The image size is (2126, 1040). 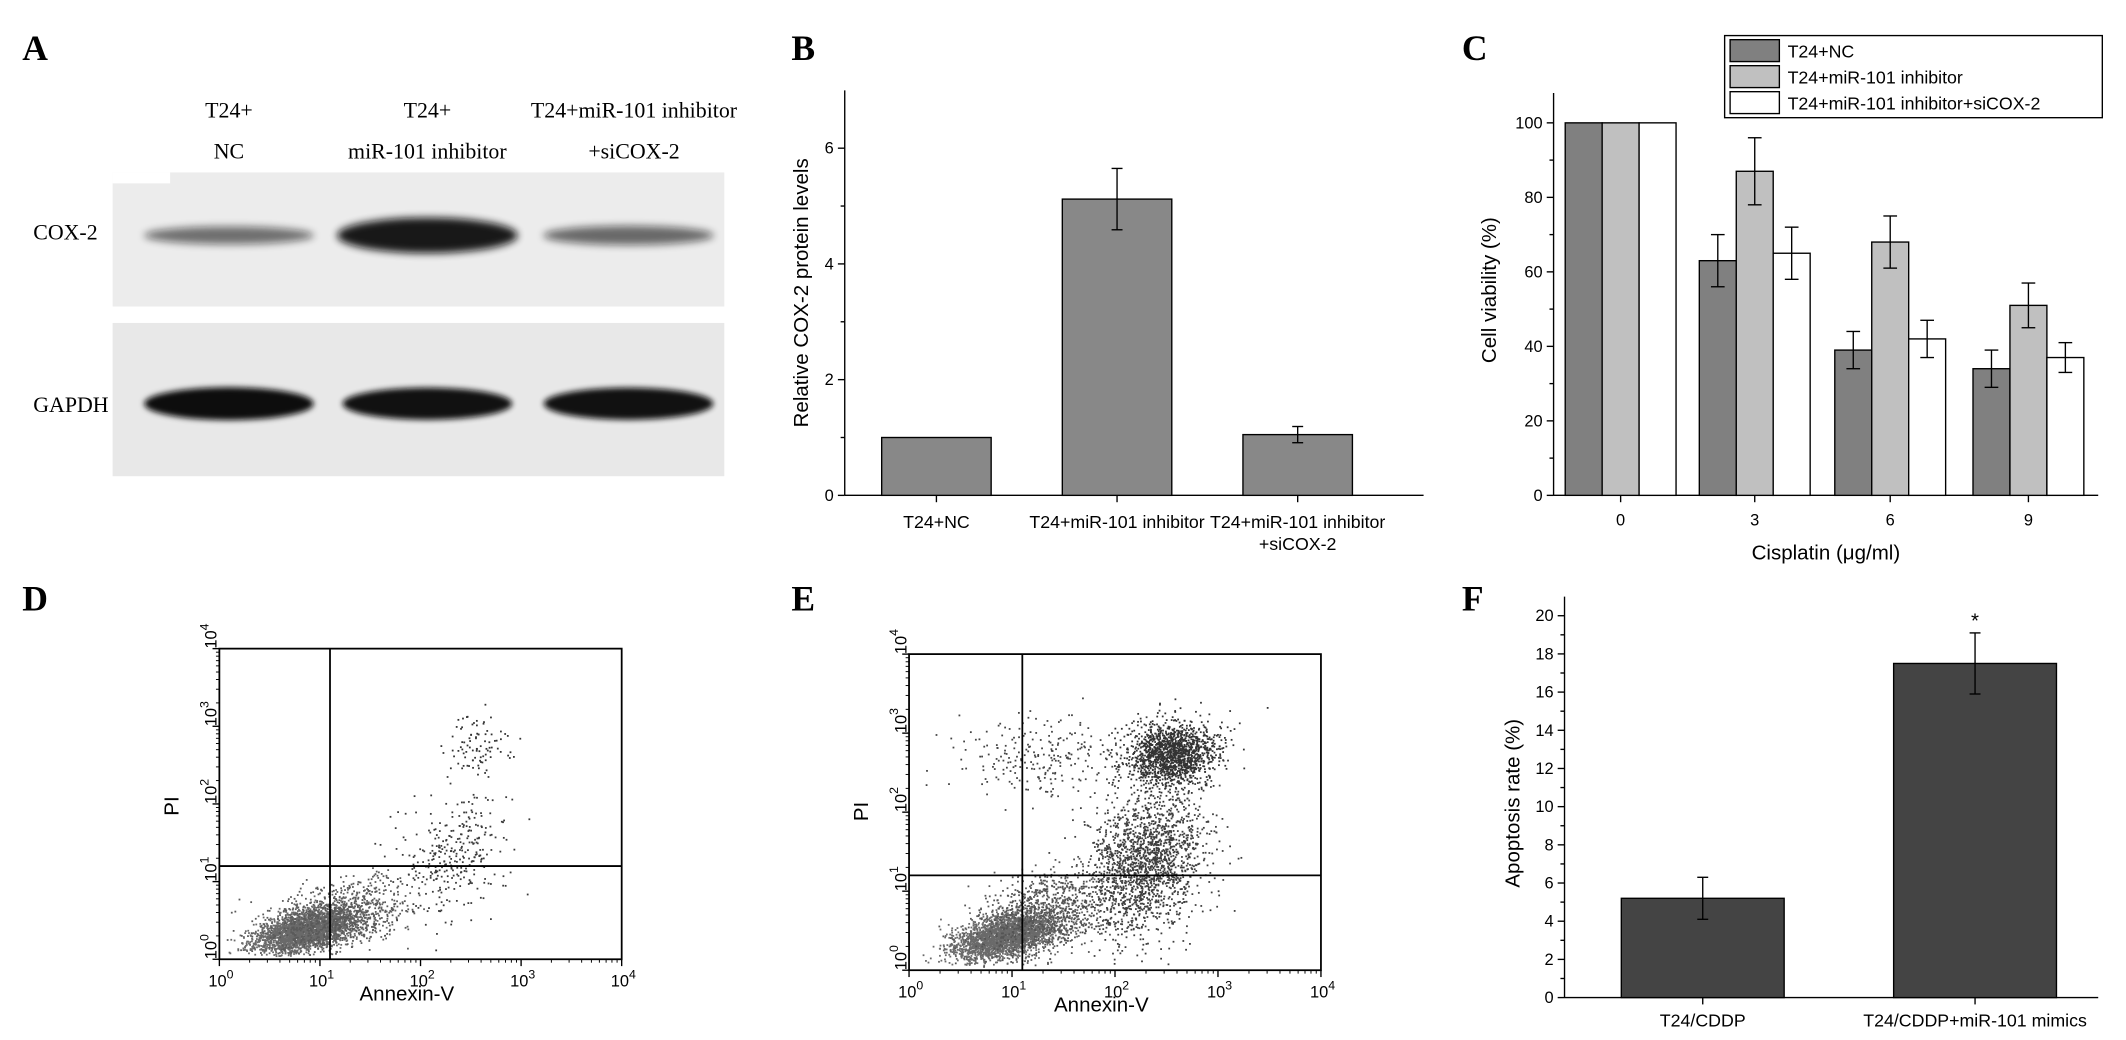 What do you see at coordinates (321, 978) in the screenshot?
I see `x-tick-label: 101` at bounding box center [321, 978].